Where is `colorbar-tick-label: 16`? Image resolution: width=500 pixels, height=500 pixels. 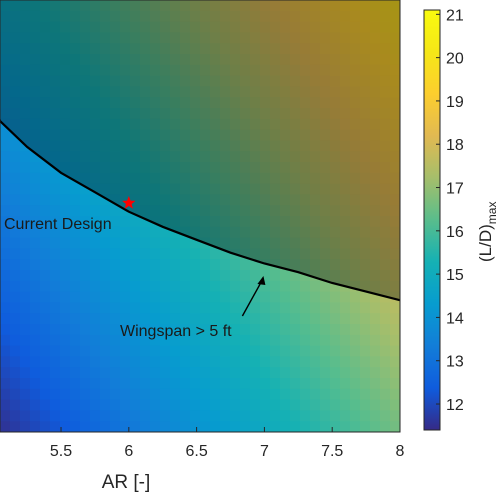 colorbar-tick-label: 16 is located at coordinates (455, 232).